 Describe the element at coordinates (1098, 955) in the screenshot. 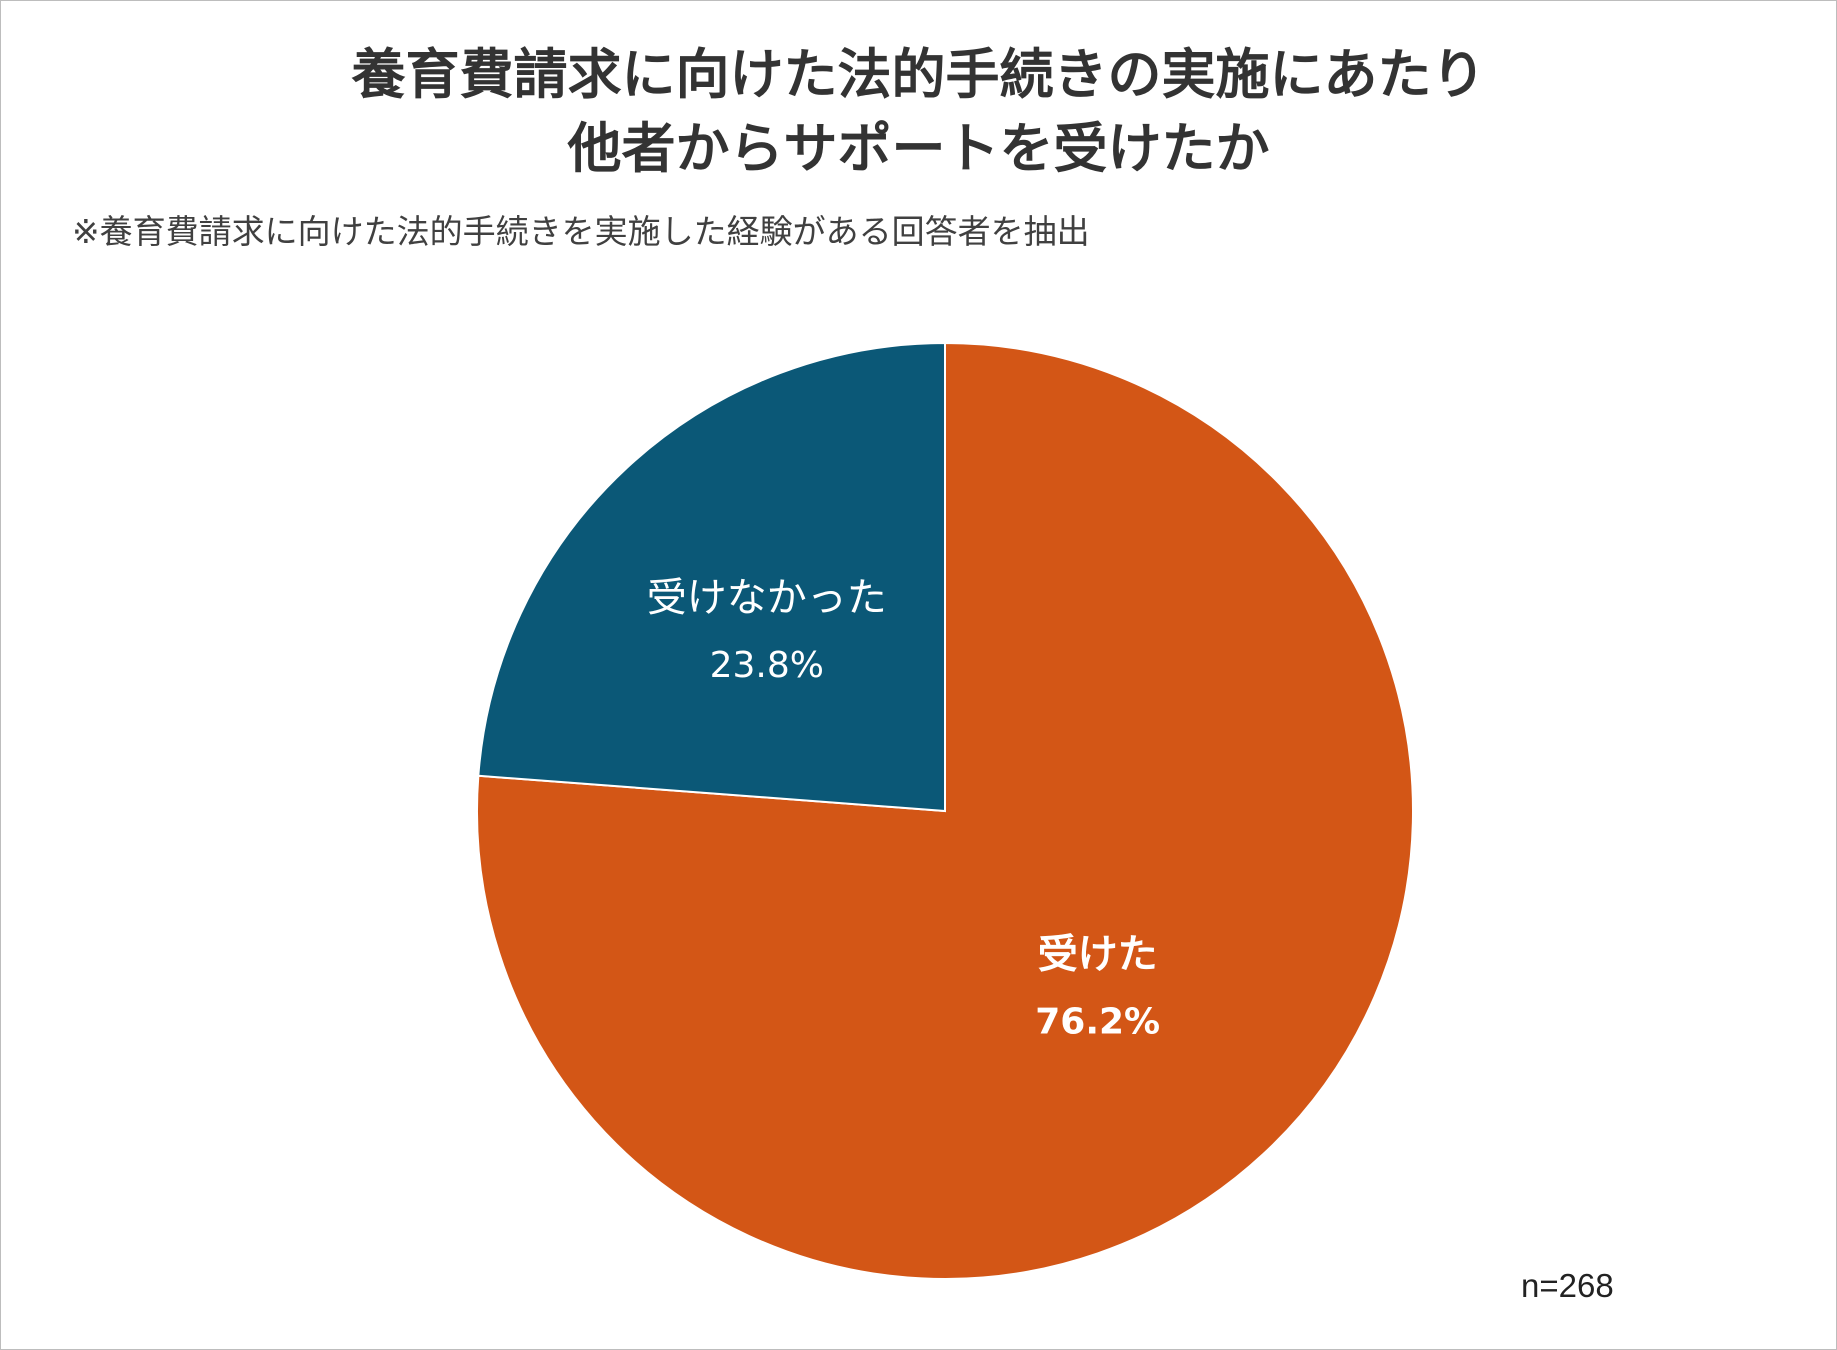

I see `slice-category-label-1: 受けた` at that location.